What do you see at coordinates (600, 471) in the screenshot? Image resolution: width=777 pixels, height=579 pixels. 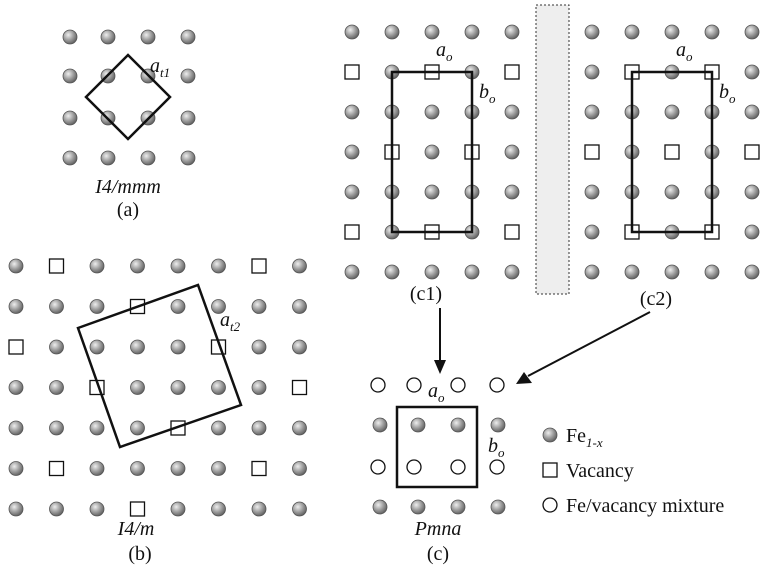 I see `legend-label: Vacancy` at bounding box center [600, 471].